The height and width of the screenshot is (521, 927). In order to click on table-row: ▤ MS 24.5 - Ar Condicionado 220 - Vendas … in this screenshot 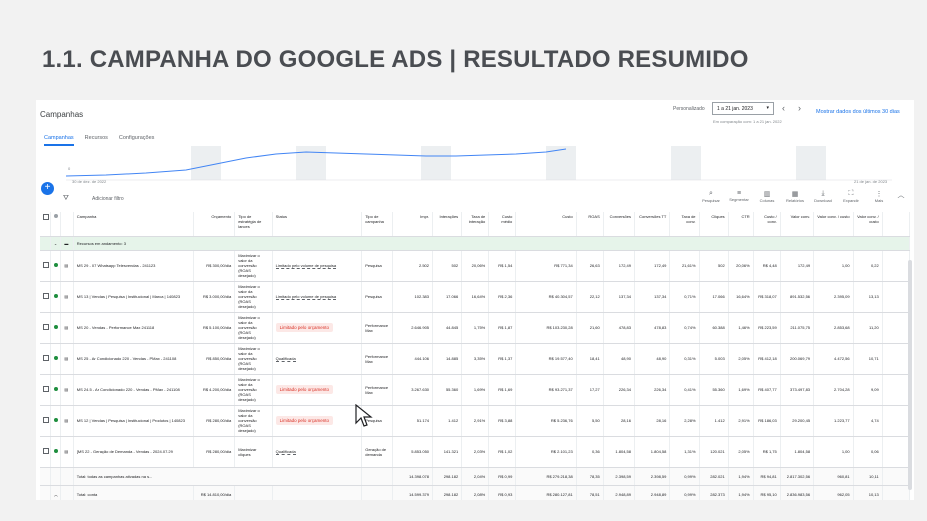, I will do `click(475, 390)`.